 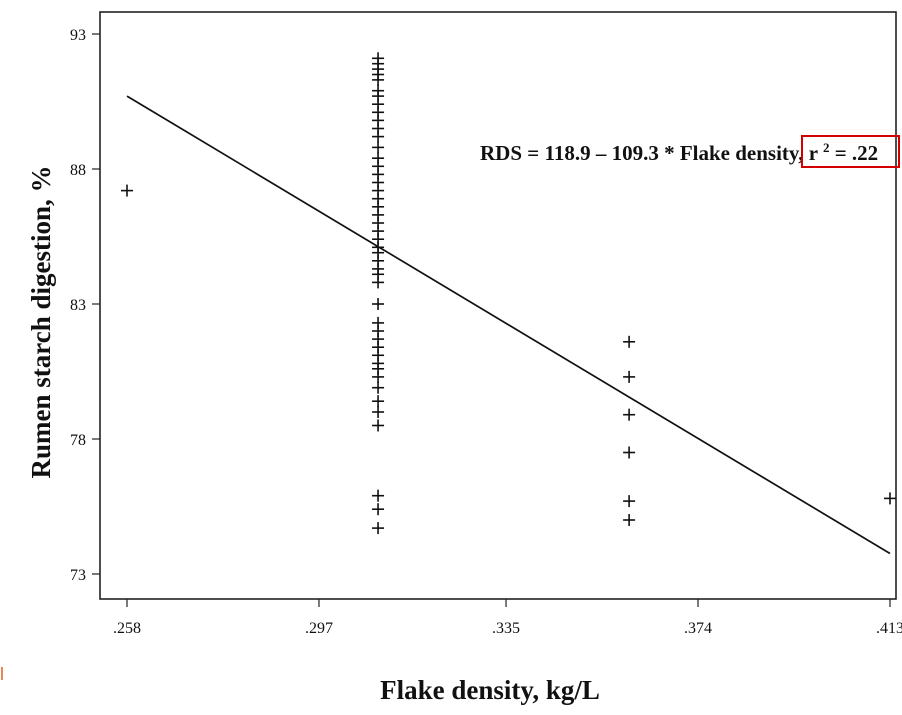 I want to click on x-tick-label: .258, so click(x=127, y=628).